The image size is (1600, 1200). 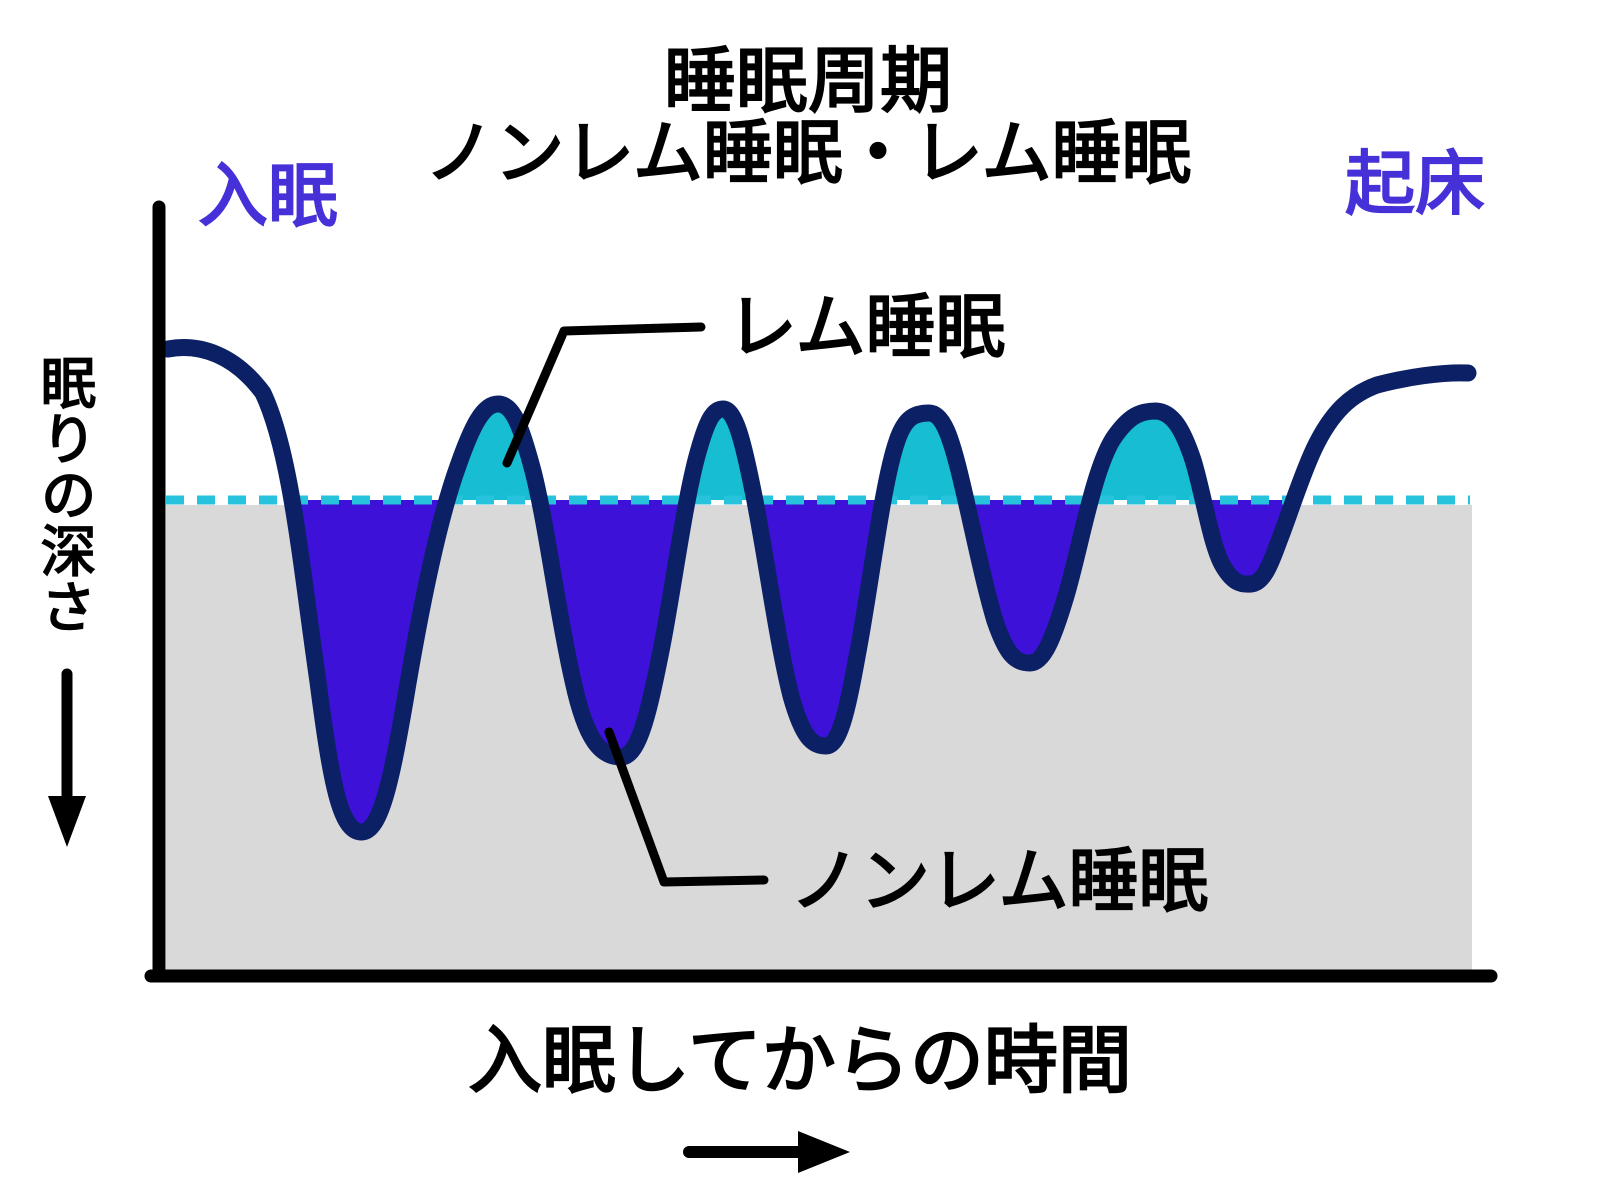 What do you see at coordinates (268, 196) in the screenshot?
I see `sleep-onset-label: 入眠` at bounding box center [268, 196].